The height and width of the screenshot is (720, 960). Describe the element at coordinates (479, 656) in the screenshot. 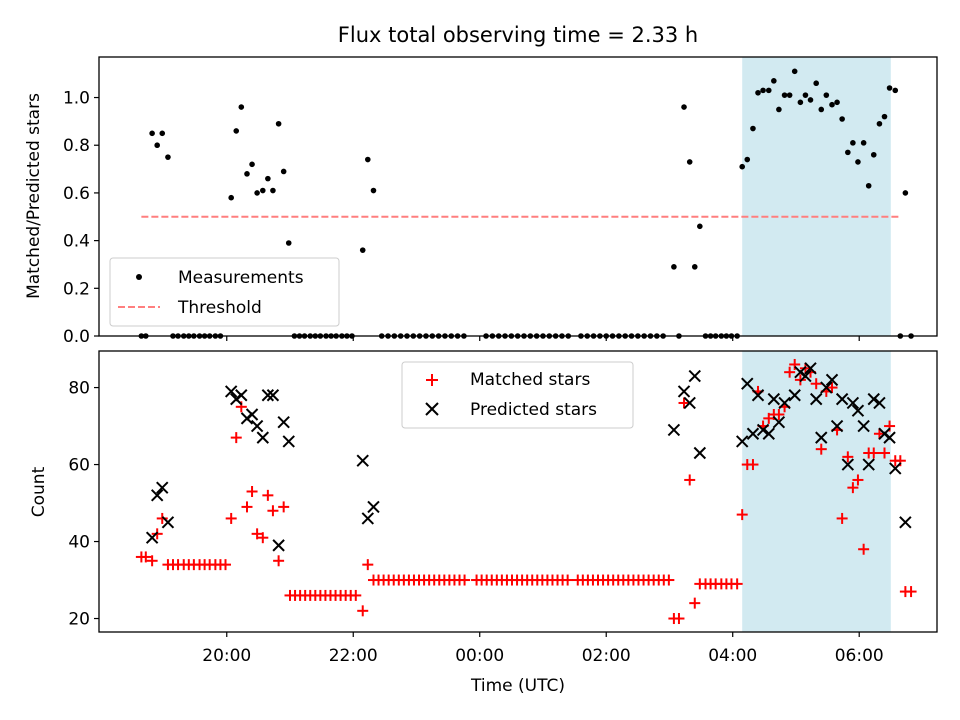

I see `x-tick-label: 00:00` at that location.